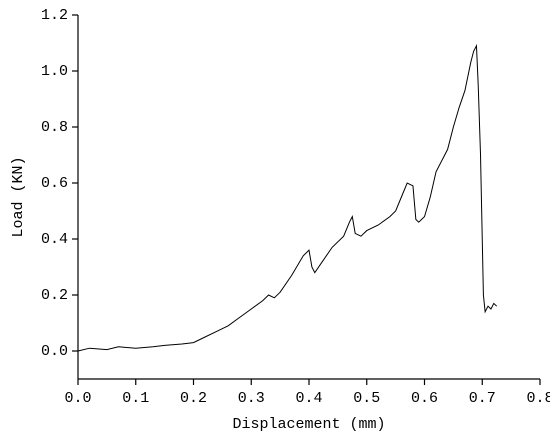 The width and height of the screenshot is (550, 440). I want to click on x-tick-label: 0.4, so click(308, 398).